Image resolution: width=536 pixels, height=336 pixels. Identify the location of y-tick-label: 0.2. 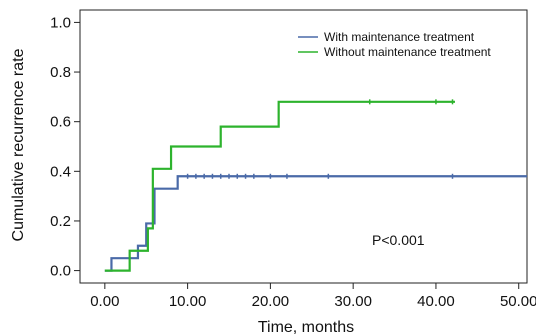
(60, 221).